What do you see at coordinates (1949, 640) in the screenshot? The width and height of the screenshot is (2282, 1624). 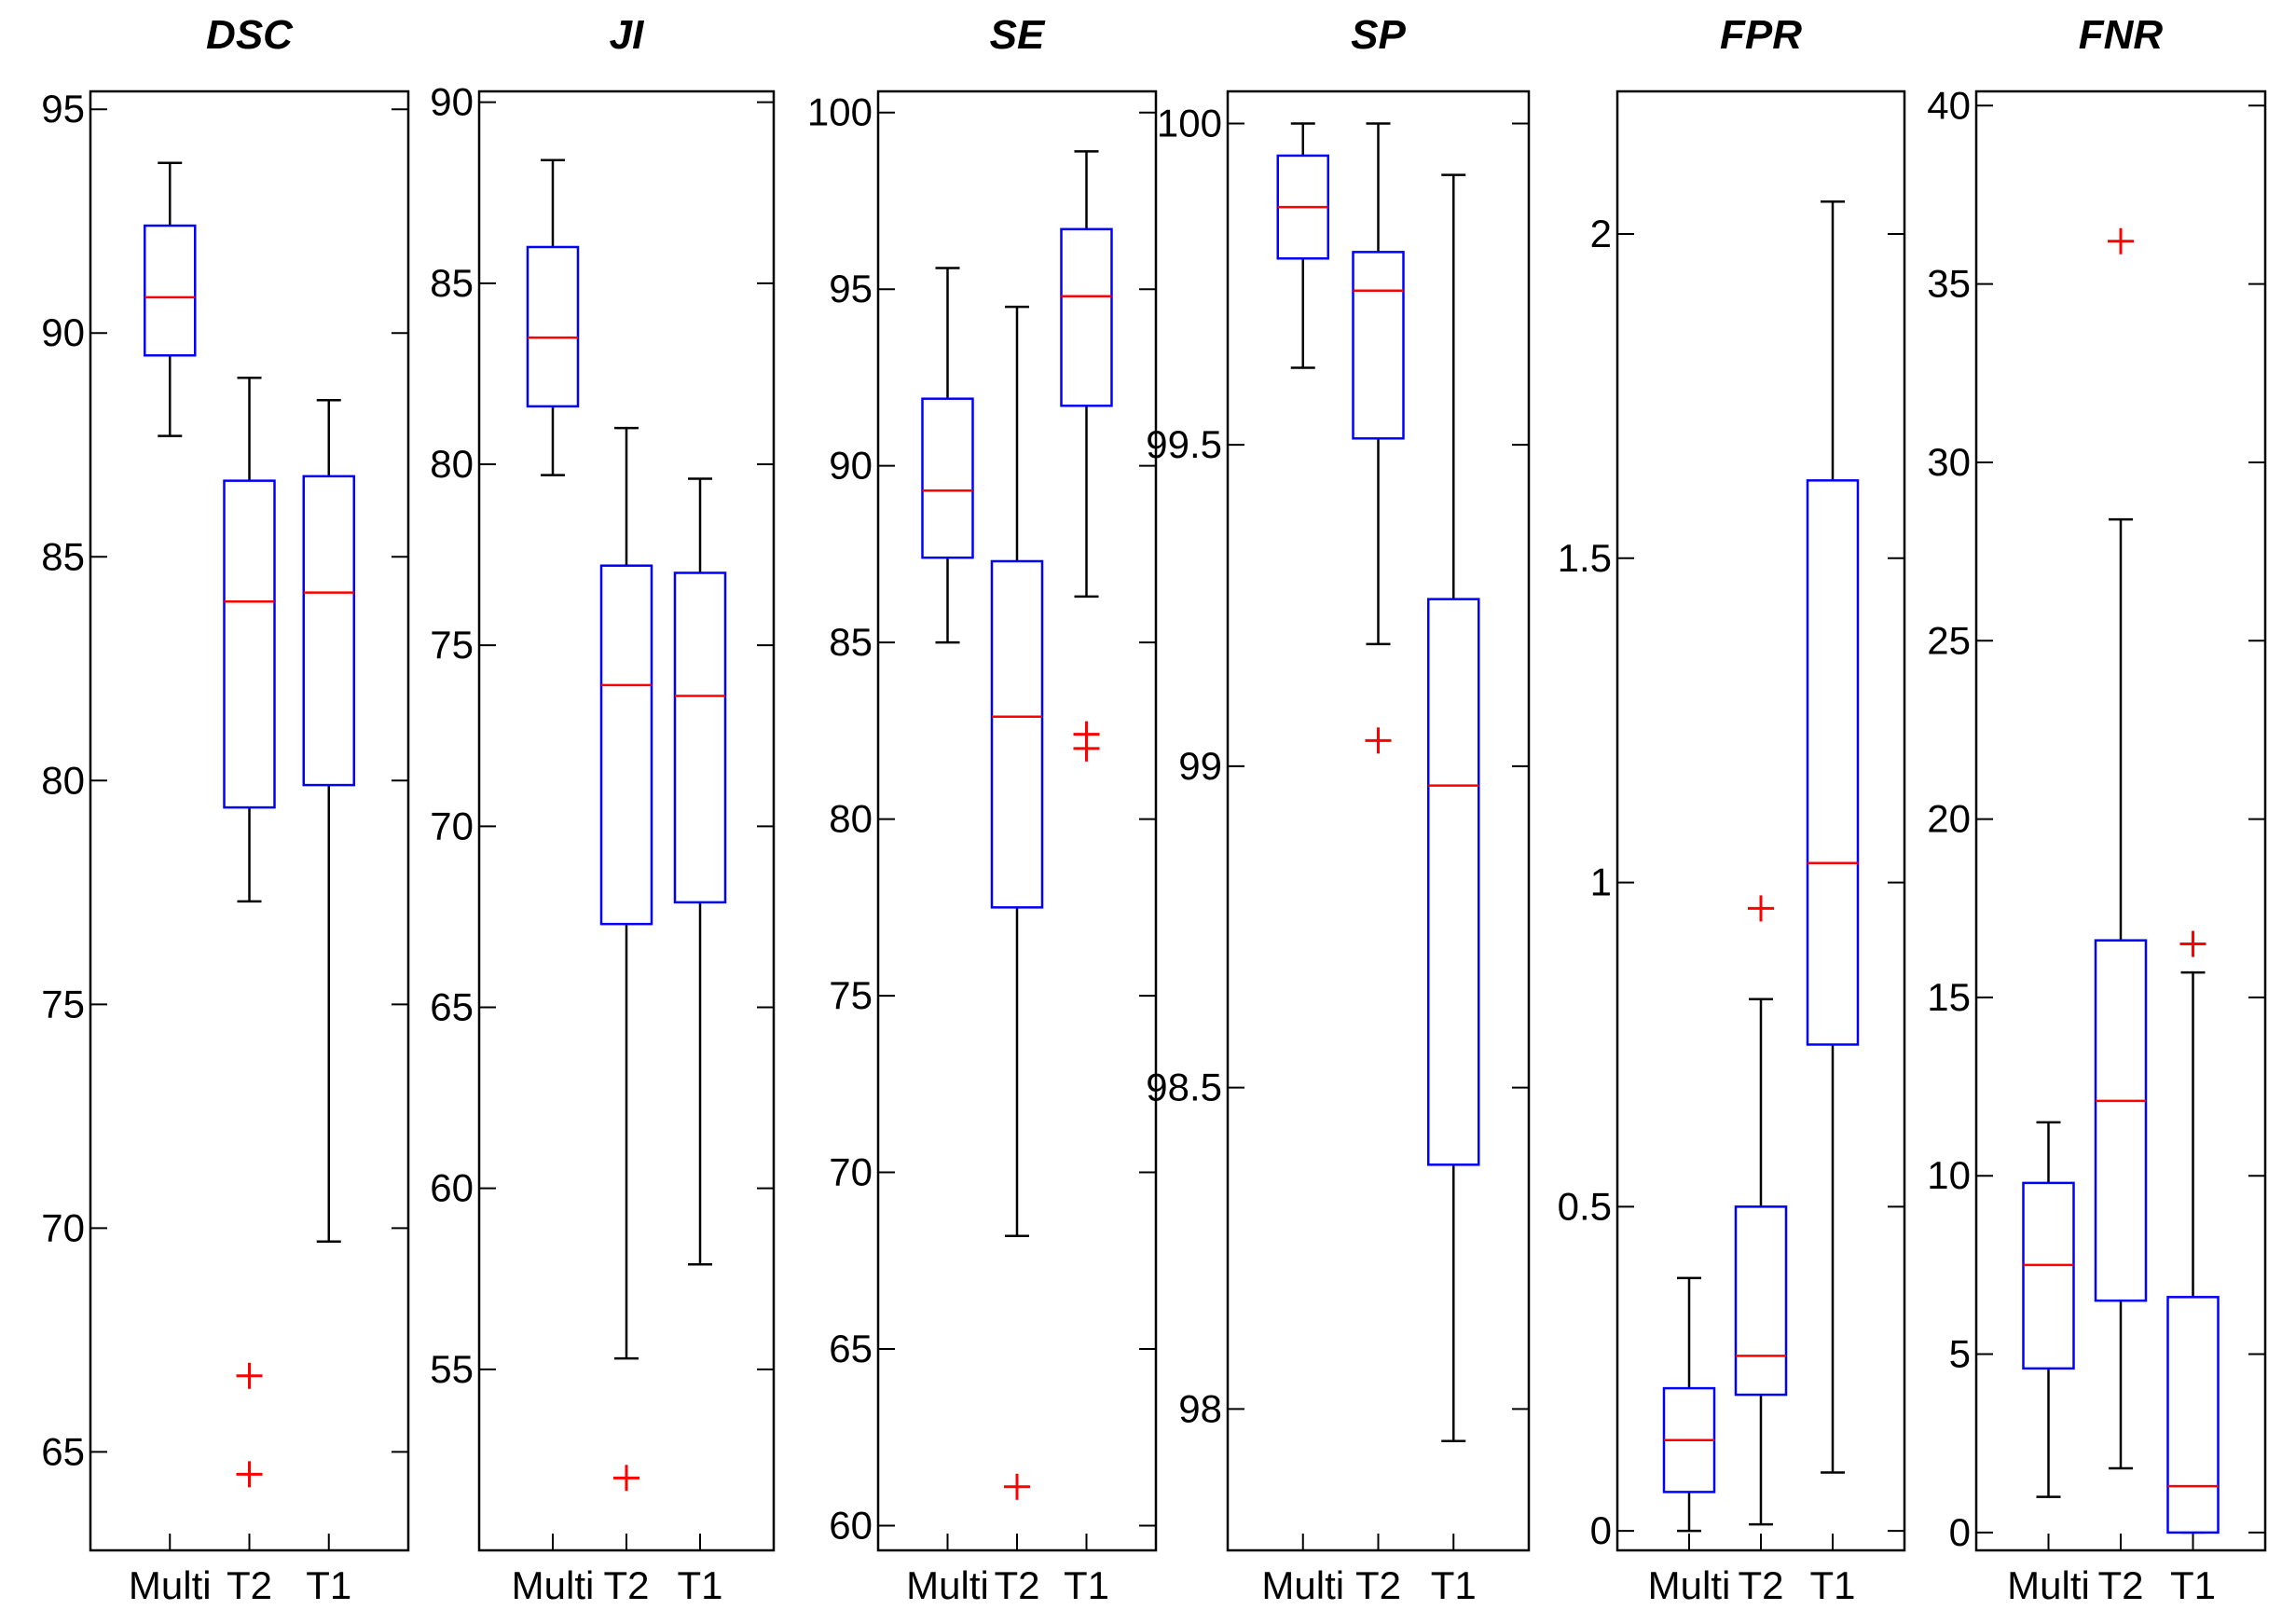 I see `y-tick-label: 25` at bounding box center [1949, 640].